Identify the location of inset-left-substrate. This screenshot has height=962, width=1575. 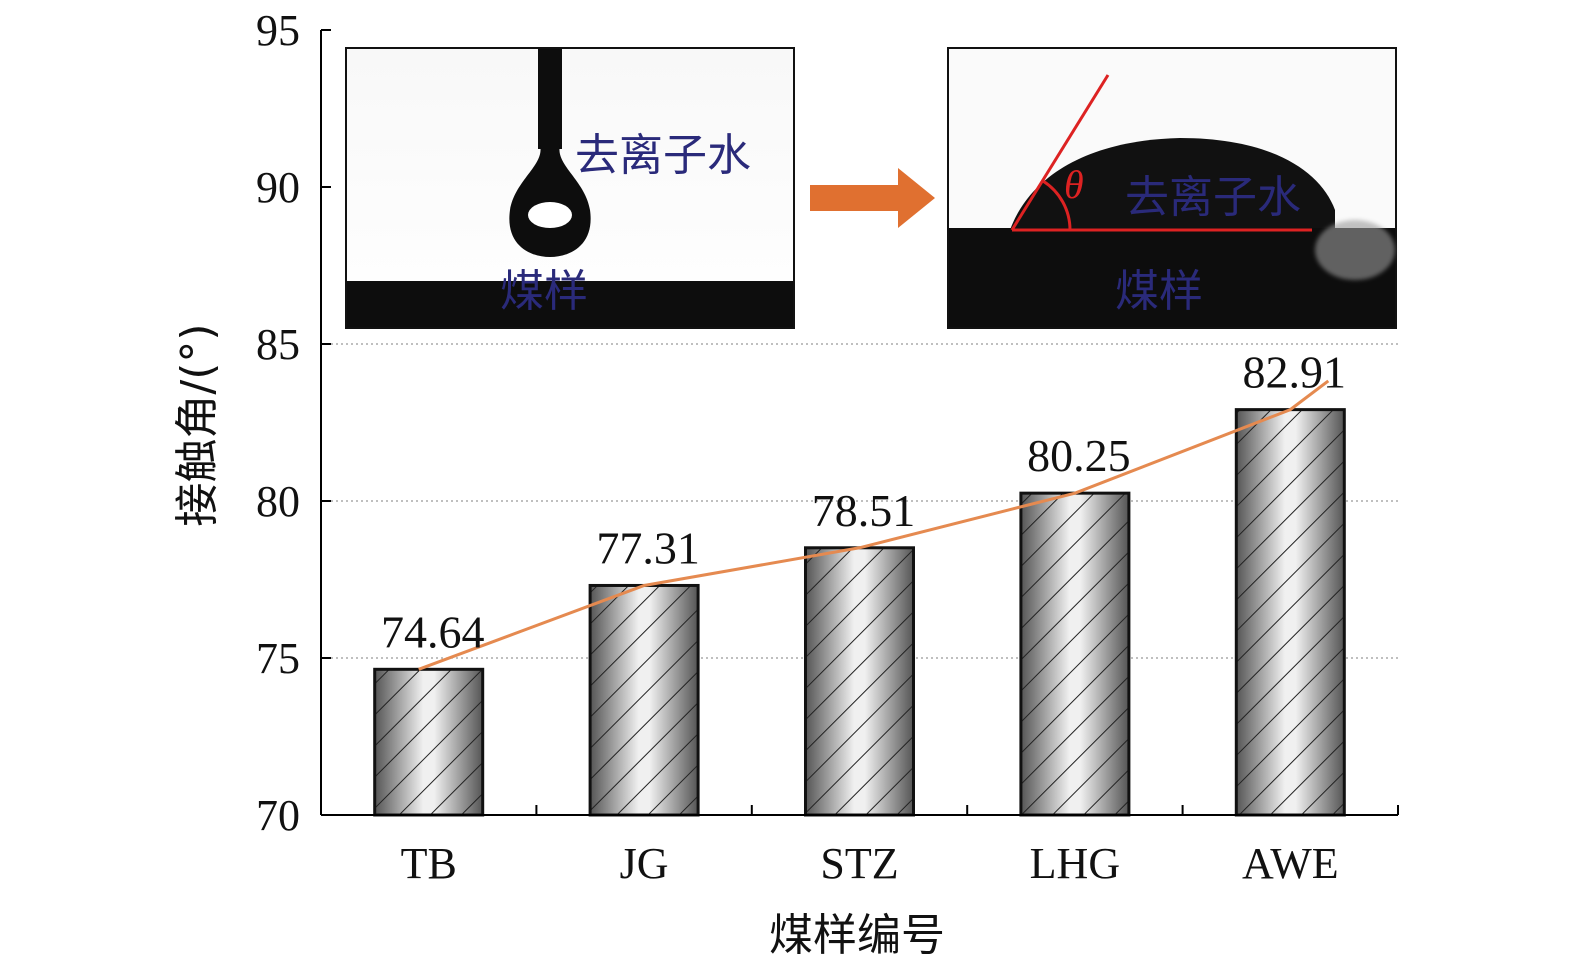
(570, 304).